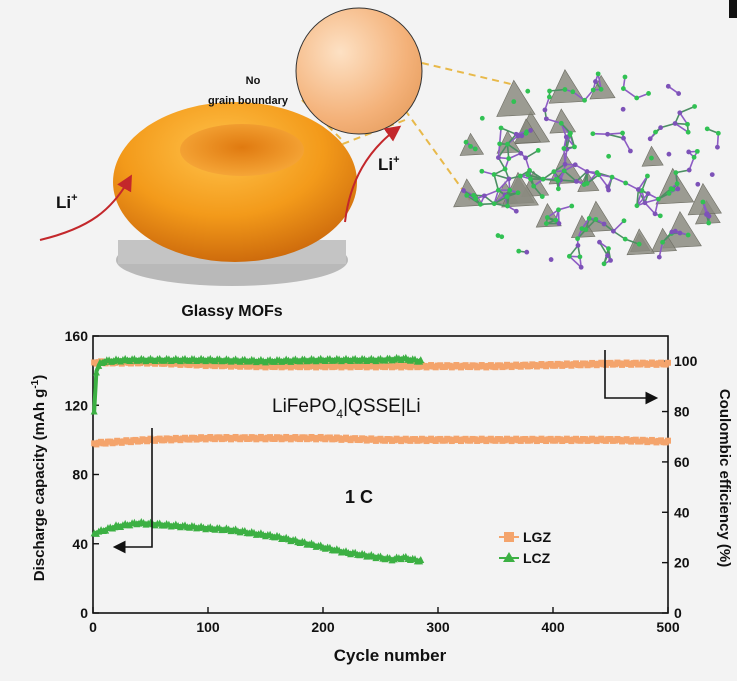  What do you see at coordinates (516, 98) in the screenshot?
I see `metal-tetrahedron` at bounding box center [516, 98].